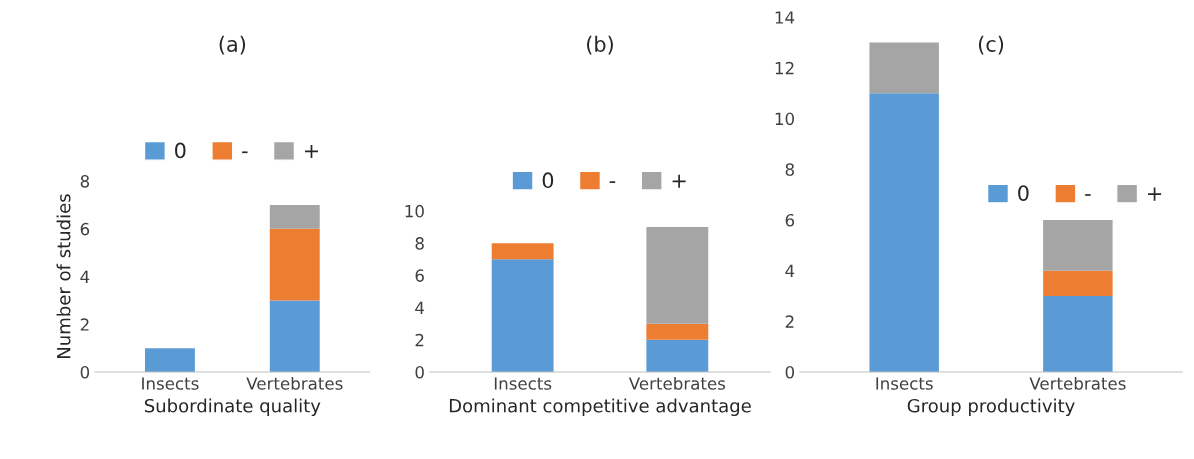 This screenshot has height=459, width=1194. I want to click on x-axis-title: Dominant competitive advantage, so click(600, 407).